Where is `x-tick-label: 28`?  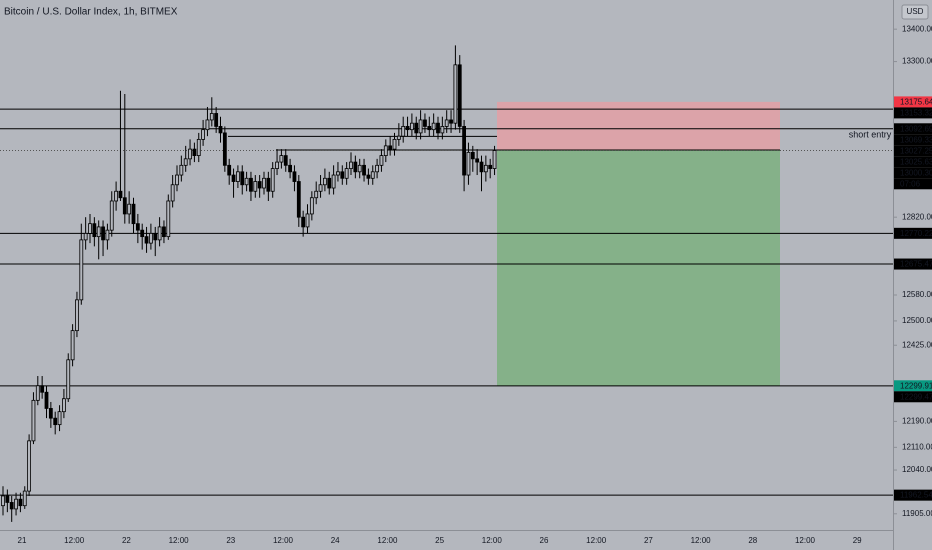 x-tick-label: 28 is located at coordinates (752, 540).